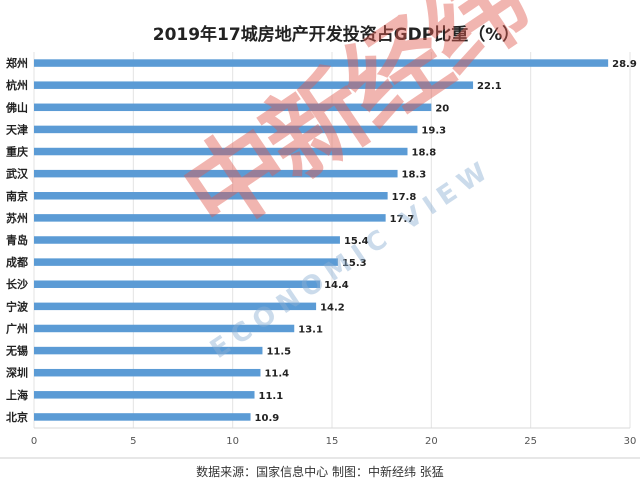  What do you see at coordinates (17, 417) in the screenshot?
I see `category-label: 北京` at bounding box center [17, 417].